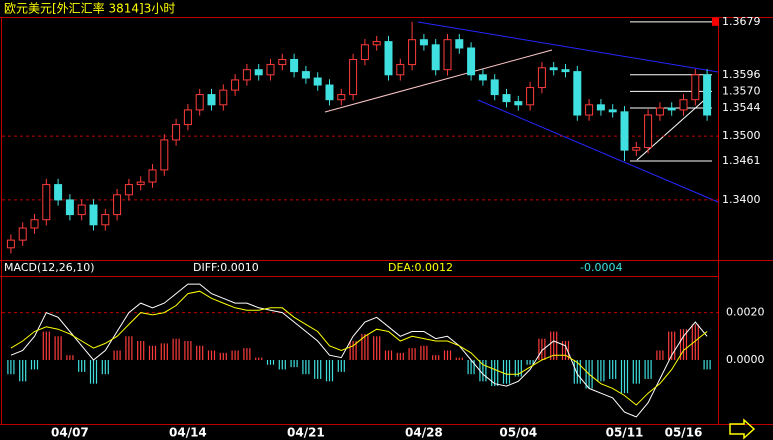 The image size is (773, 440). Describe the element at coordinates (741, 135) in the screenshot. I see `y-tick-label: 1.3500` at that location.